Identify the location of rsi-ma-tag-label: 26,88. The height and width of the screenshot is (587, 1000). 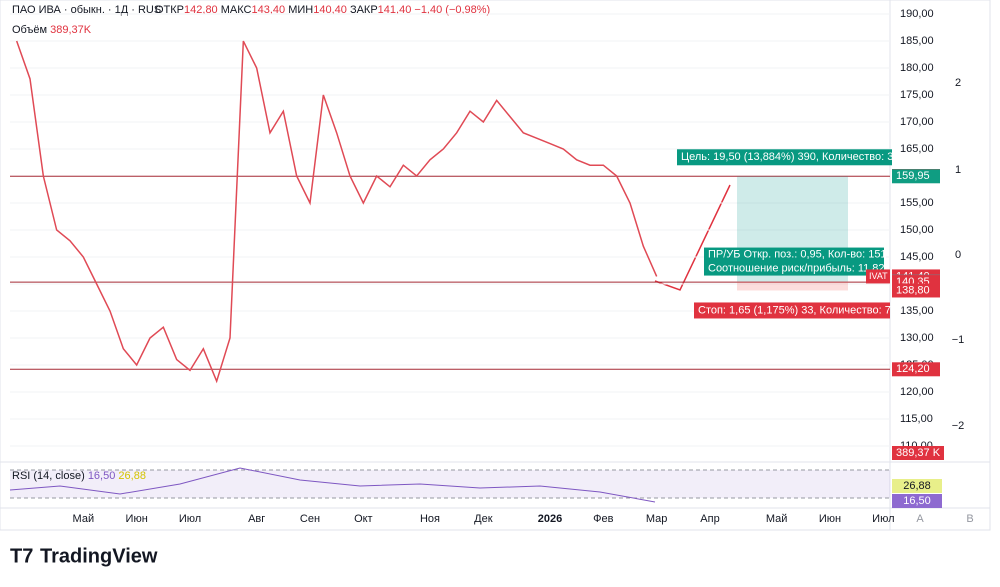
(917, 486).